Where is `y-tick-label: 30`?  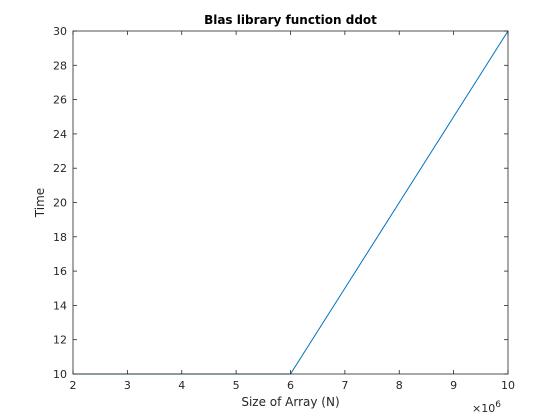 y-tick-label: 30 is located at coordinates (60, 31).